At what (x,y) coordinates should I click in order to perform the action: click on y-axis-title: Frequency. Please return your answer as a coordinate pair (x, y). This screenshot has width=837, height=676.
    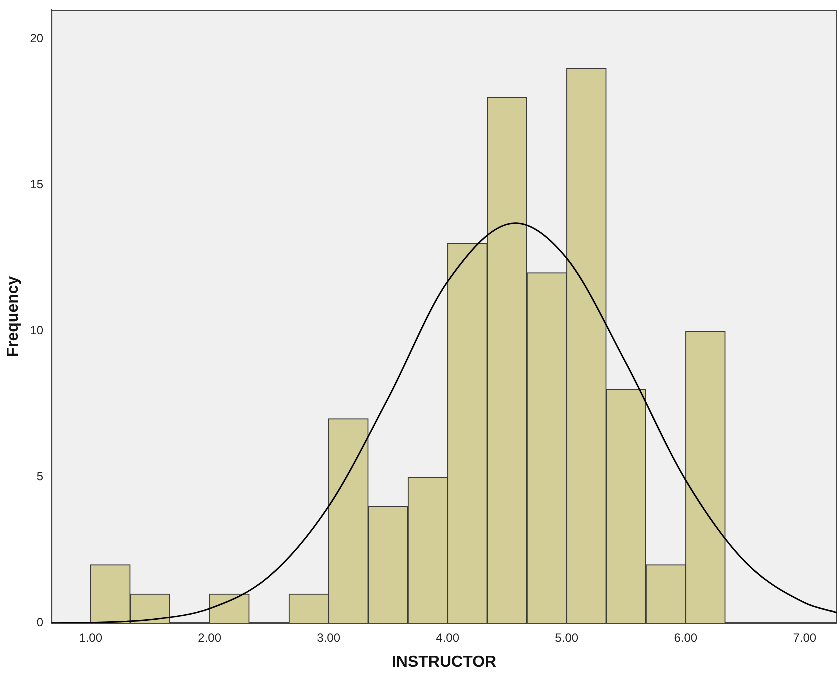
    Looking at the image, I should click on (13, 317).